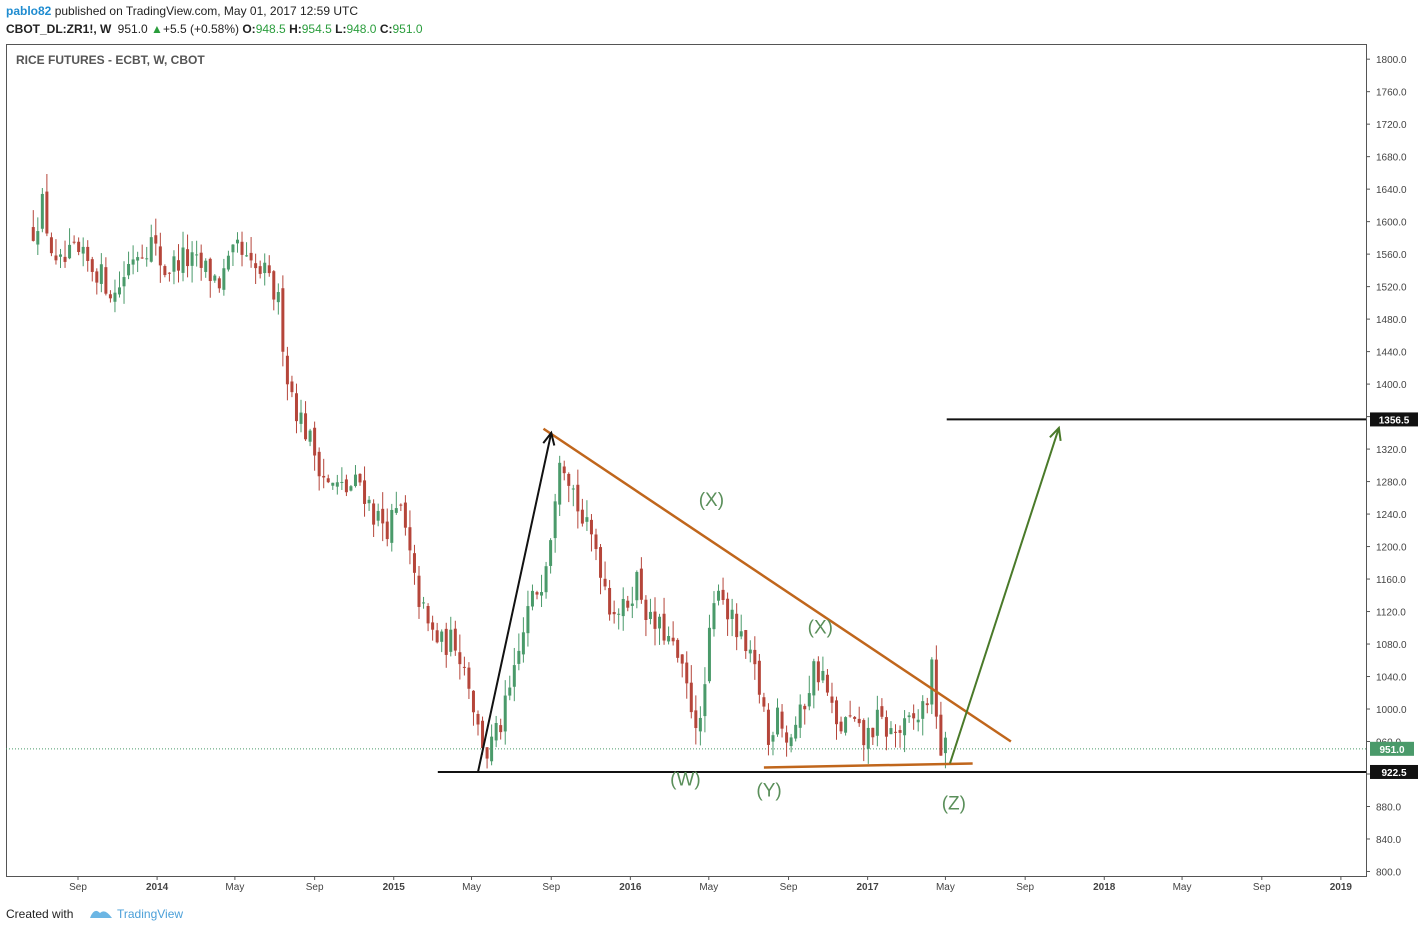 Image resolution: width=1421 pixels, height=932 pixels. What do you see at coordinates (40, 914) in the screenshot?
I see `created-with-label: Created with` at bounding box center [40, 914].